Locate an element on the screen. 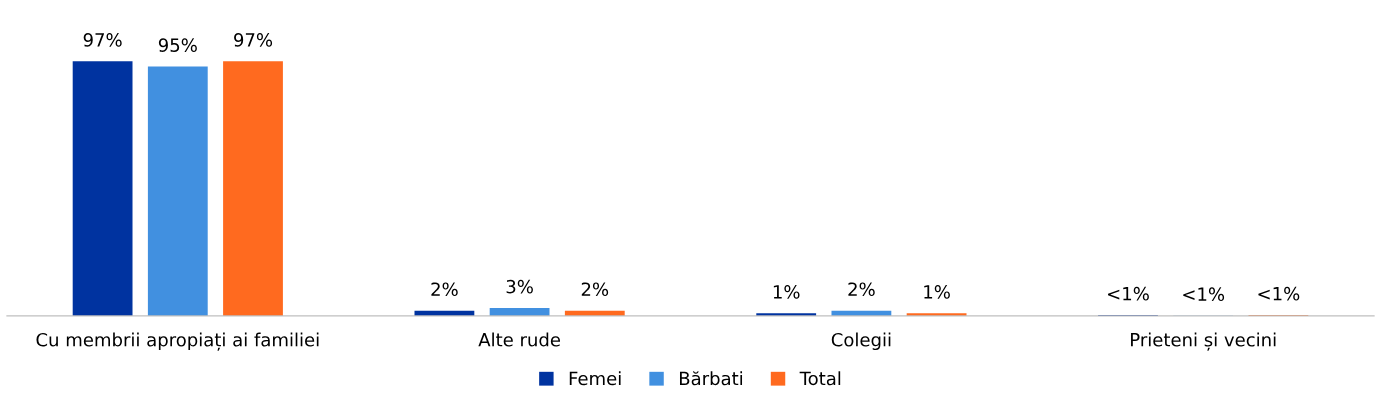  data-label: 3% is located at coordinates (519, 286).